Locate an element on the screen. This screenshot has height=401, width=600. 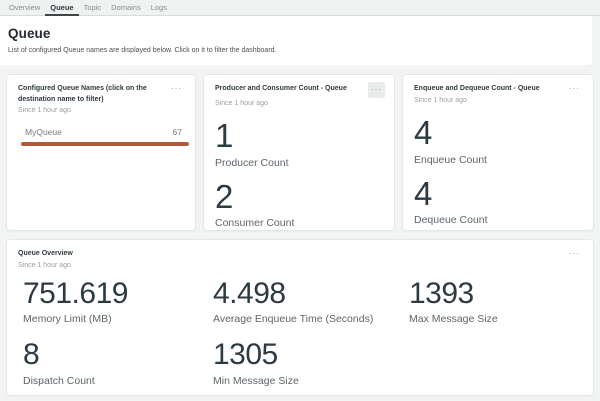
metric-value: 4.498 is located at coordinates (249, 293).